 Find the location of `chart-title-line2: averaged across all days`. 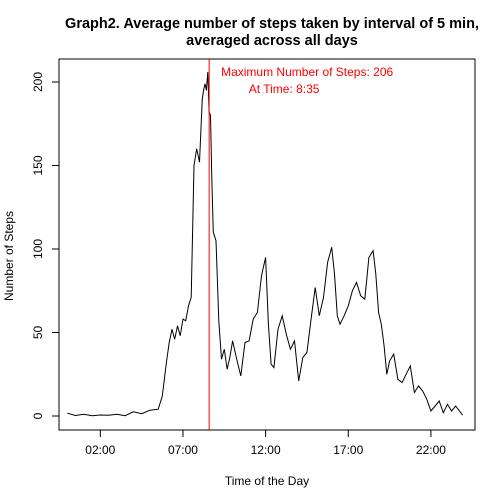

chart-title-line2: averaged across all days is located at coordinates (272, 41).